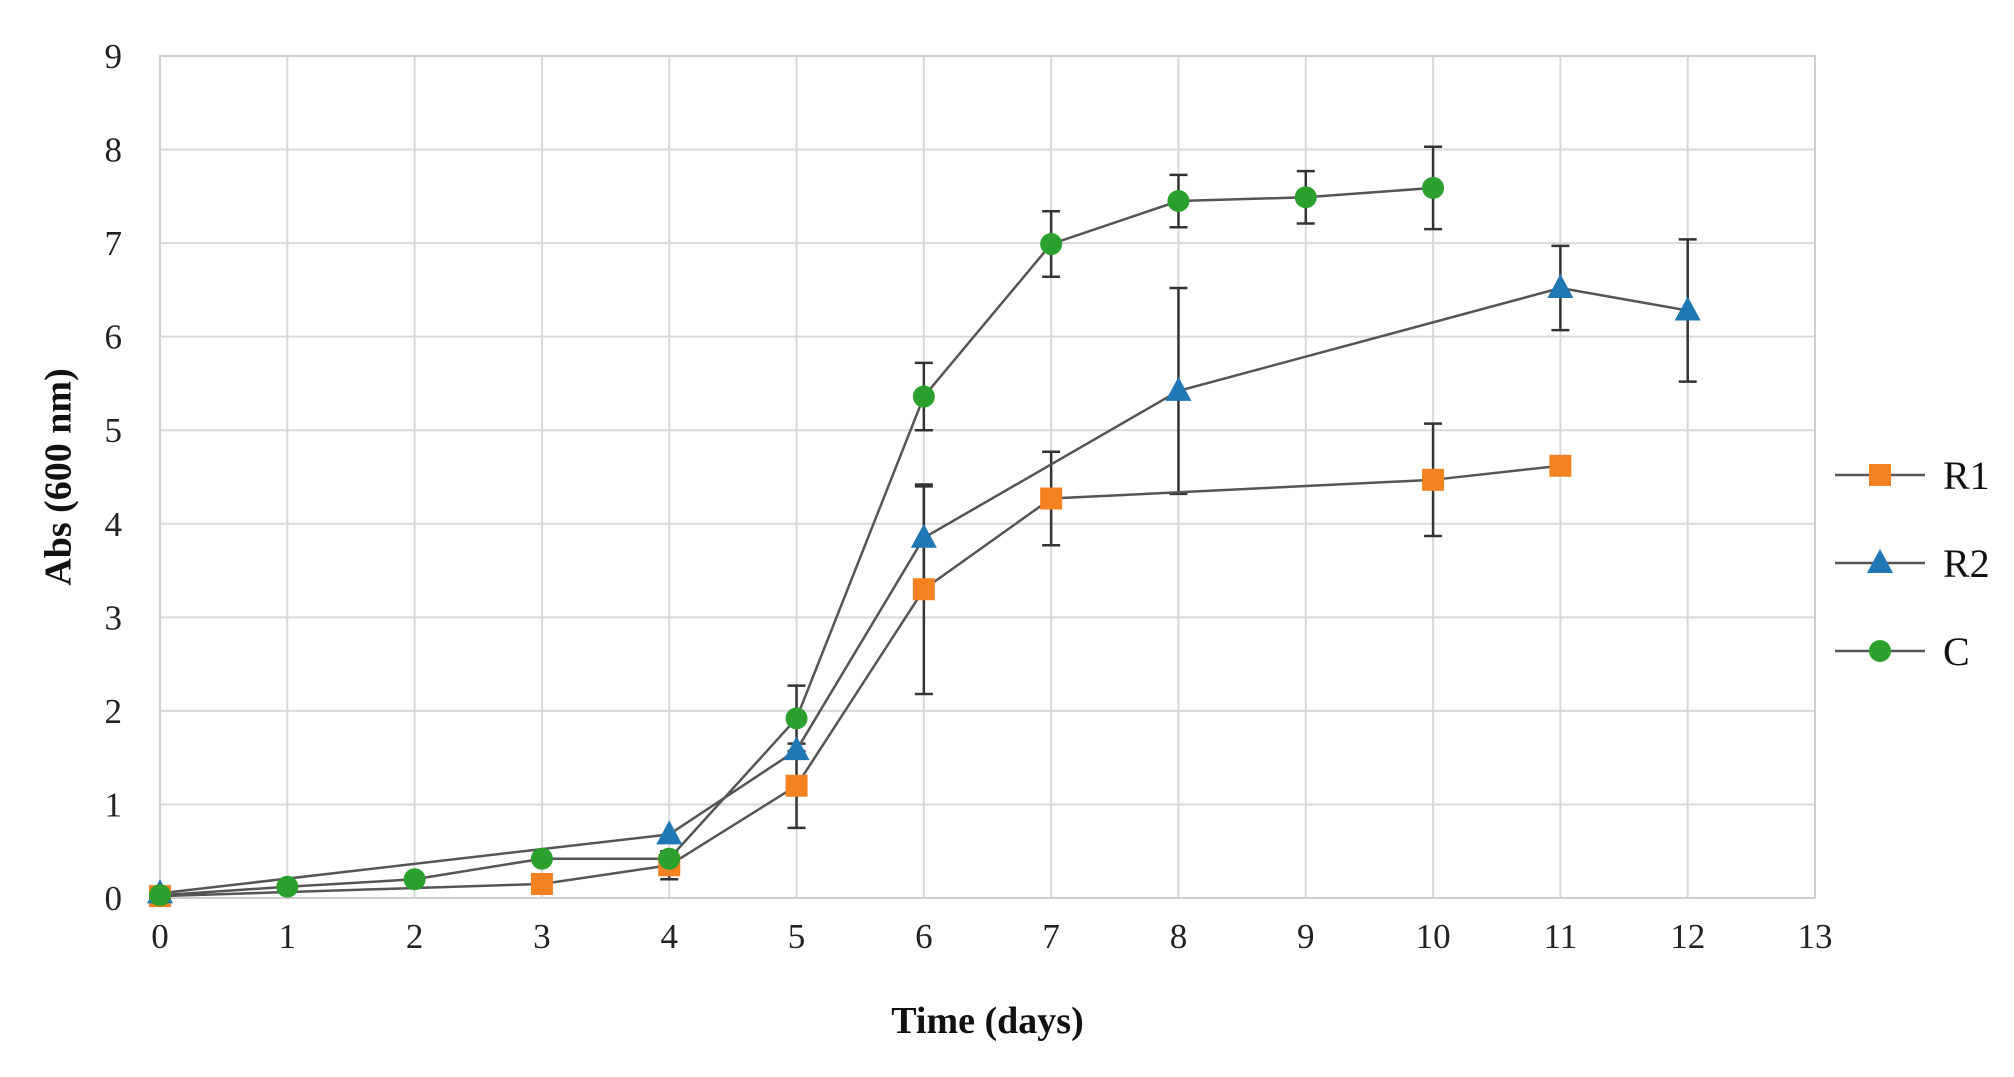 The height and width of the screenshot is (1077, 2014). What do you see at coordinates (288, 936) in the screenshot?
I see `x-tick-label: 1` at bounding box center [288, 936].